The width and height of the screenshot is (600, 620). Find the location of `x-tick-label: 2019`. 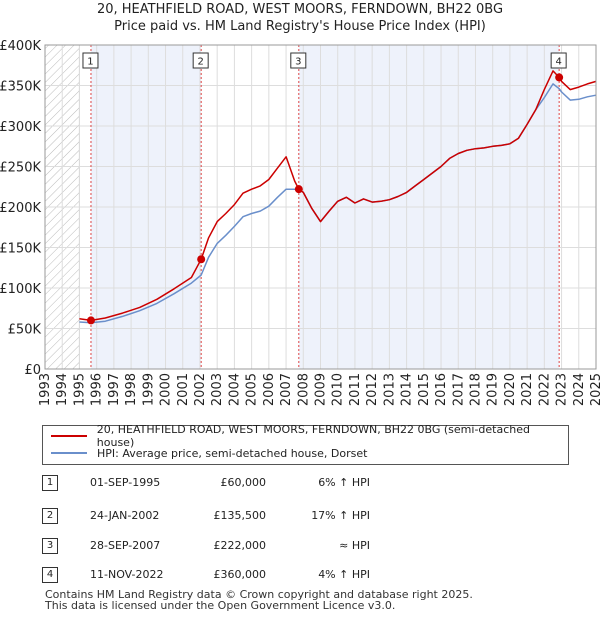

x-tick-label: 2019 is located at coordinates (493, 389).